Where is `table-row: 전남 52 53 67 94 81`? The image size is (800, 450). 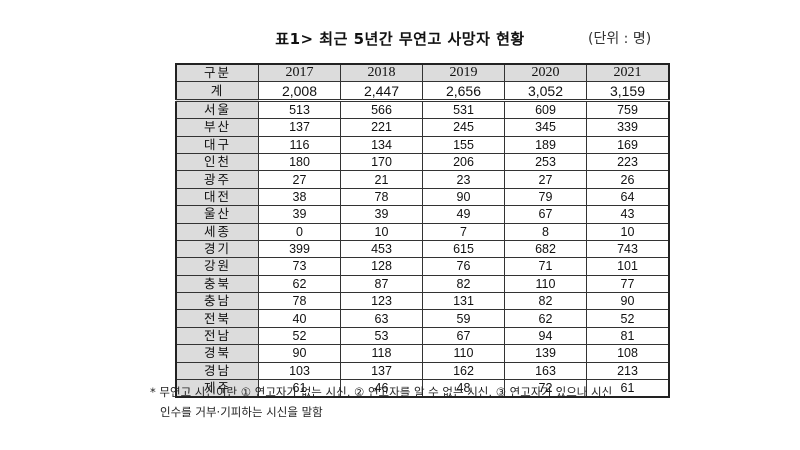 table-row: 전남 52 53 67 94 81 is located at coordinates (422, 336).